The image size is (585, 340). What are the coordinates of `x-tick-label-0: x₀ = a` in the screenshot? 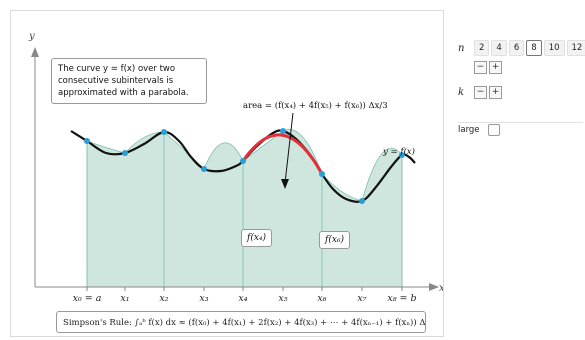 It's located at (87, 298).